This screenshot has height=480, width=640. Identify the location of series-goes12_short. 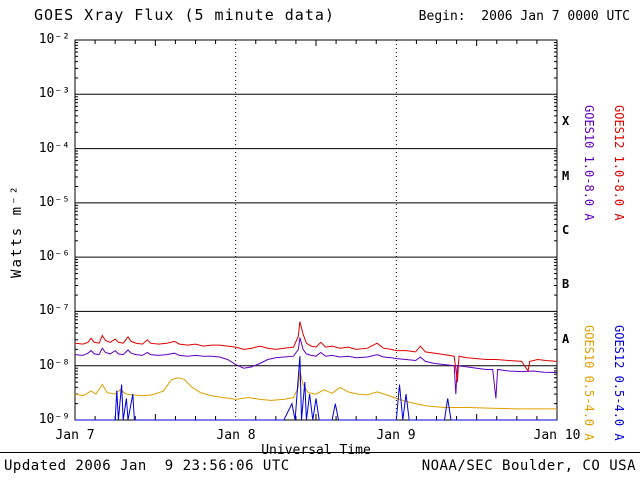
(316, 388).